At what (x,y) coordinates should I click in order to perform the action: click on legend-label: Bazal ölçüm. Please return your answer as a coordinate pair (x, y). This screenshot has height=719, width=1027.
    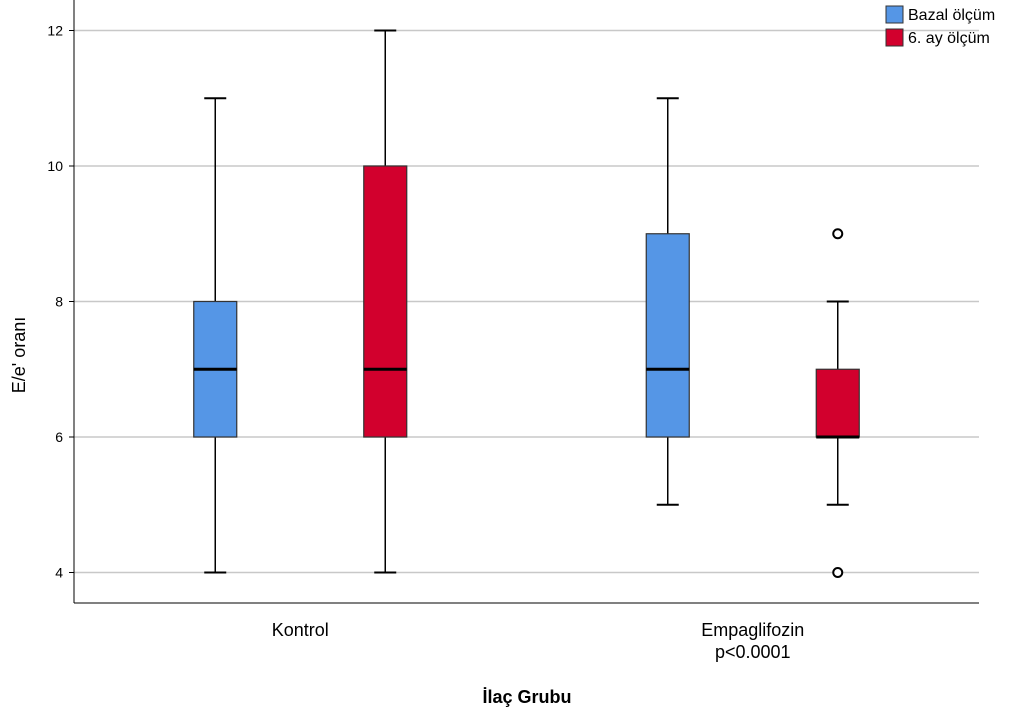
    Looking at the image, I should click on (951, 15).